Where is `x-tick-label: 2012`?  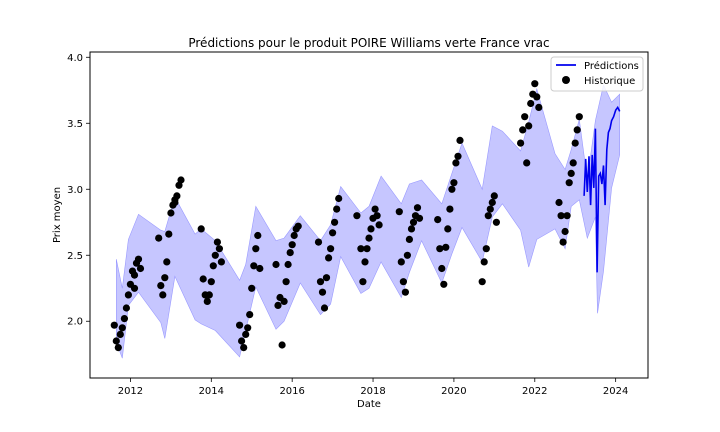 x-tick-label: 2012 is located at coordinates (130, 391).